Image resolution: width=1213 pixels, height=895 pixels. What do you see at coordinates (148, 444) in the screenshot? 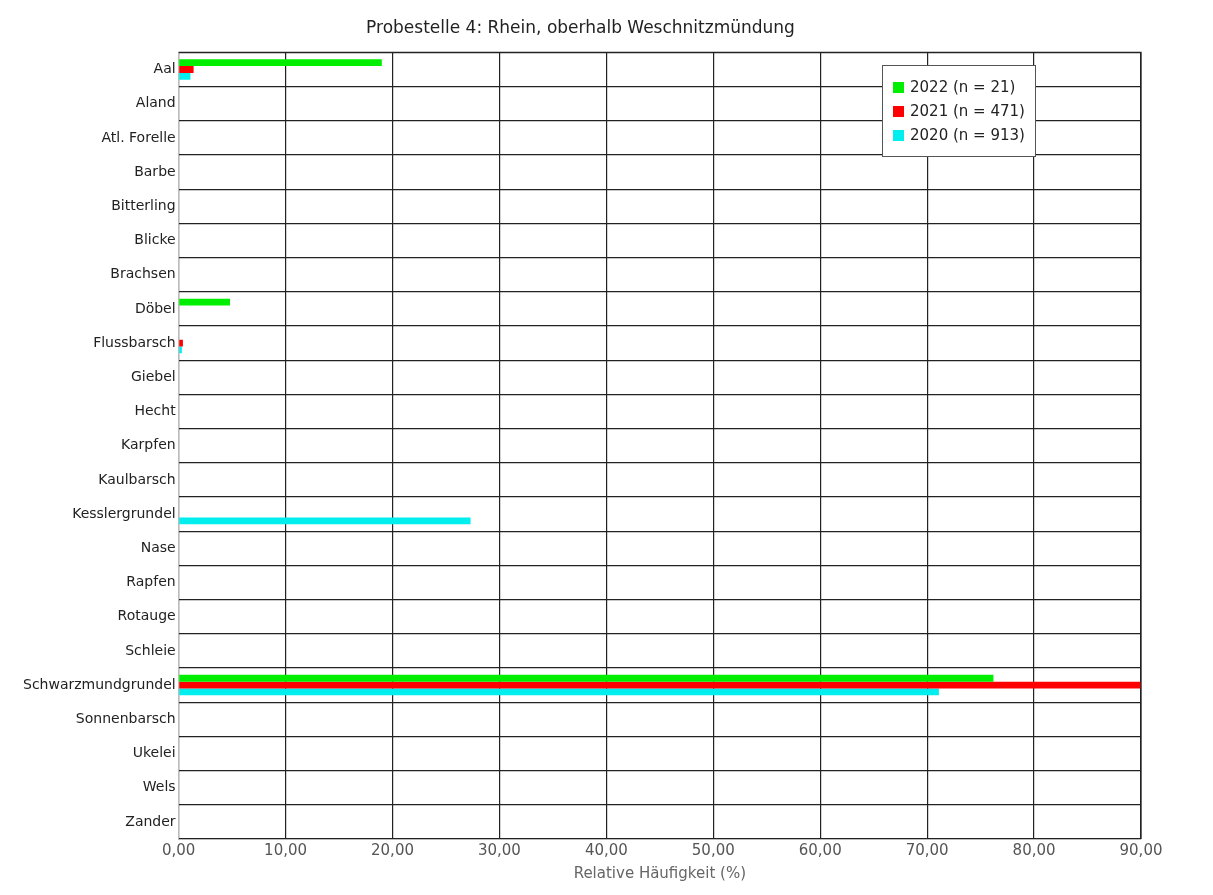
I see `y-tick-label: Karpfen` at bounding box center [148, 444].